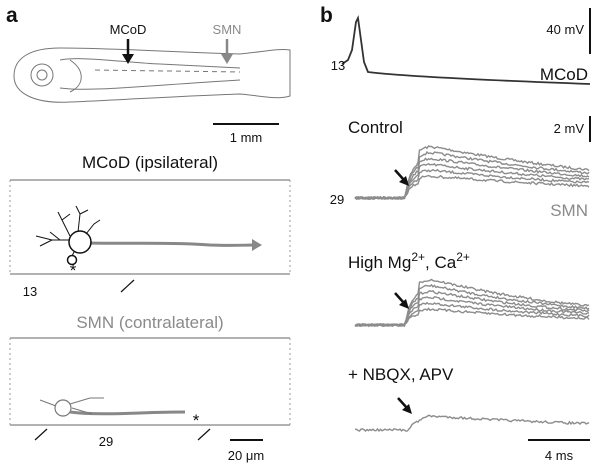 The image size is (600, 468). Describe the element at coordinates (466, 49) in the screenshot. I see `mcod-trace` at that location.